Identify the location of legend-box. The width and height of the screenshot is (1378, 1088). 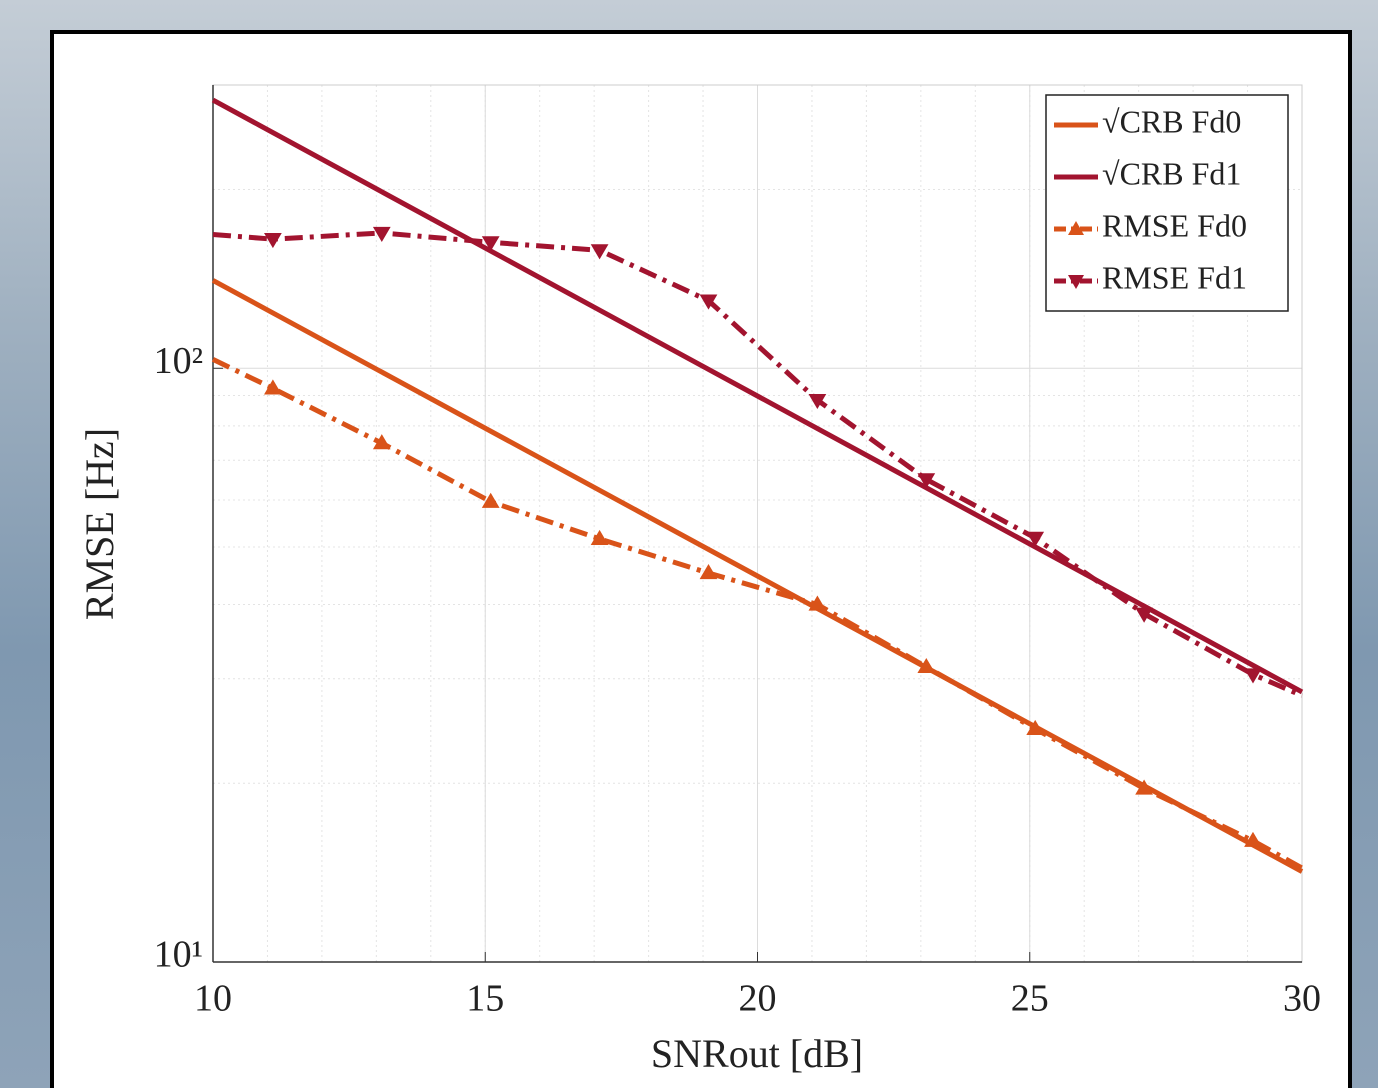
(1167, 203).